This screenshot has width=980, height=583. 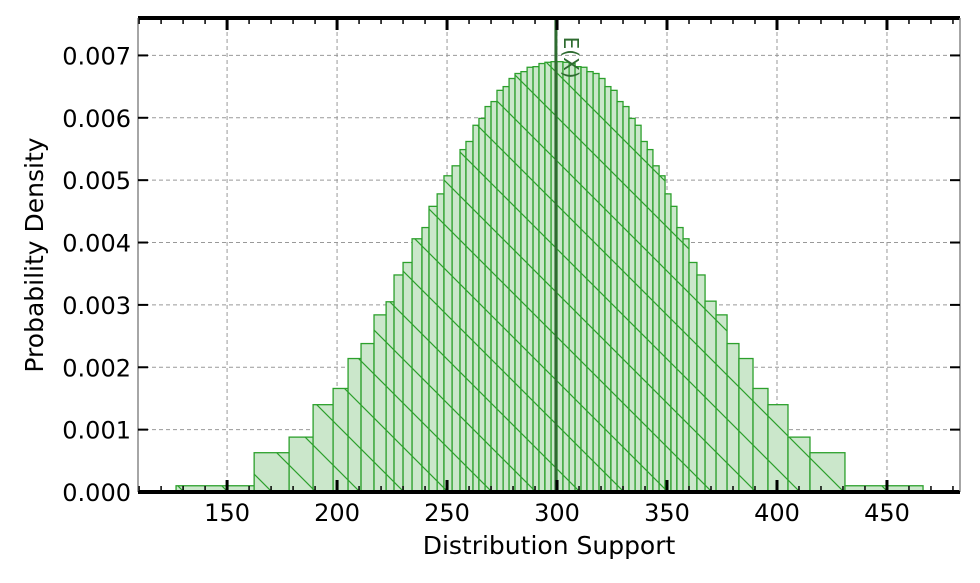 I want to click on x-axis-label: Distribution Support, so click(x=549, y=545).